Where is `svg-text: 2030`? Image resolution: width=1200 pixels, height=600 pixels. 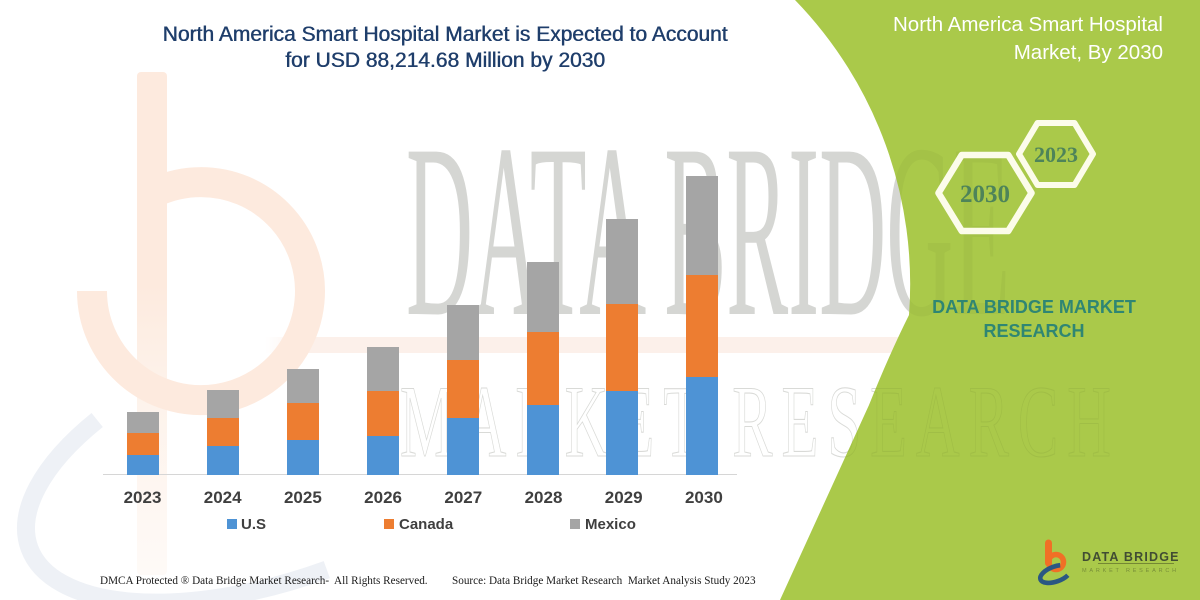
svg-text: 2030 is located at coordinates (985, 194).